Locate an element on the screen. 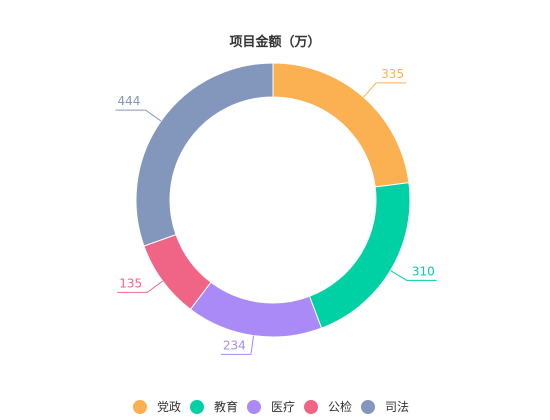 The image size is (550, 420). legend-item-司法: 司法 is located at coordinates (385, 407).